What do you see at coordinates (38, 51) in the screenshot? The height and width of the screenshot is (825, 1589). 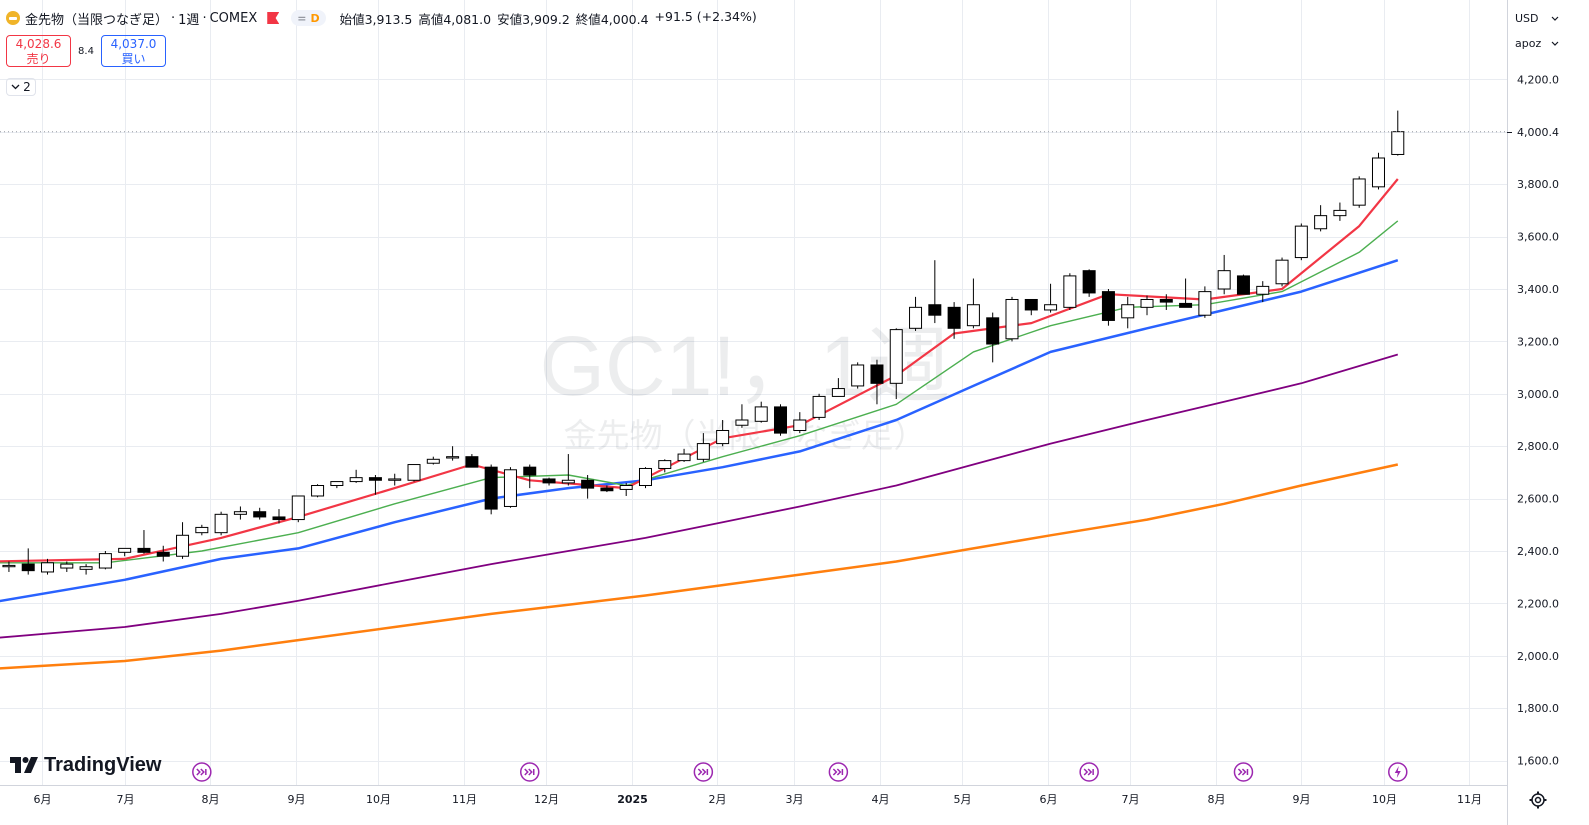 I see `sell-button: 4,028.6 売り` at bounding box center [38, 51].